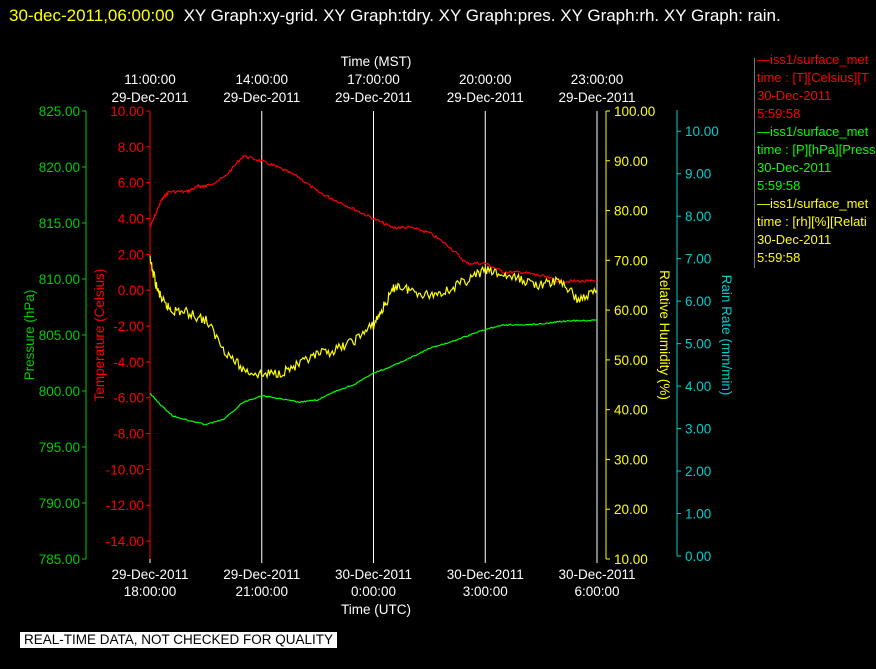 This screenshot has height=669, width=876. Describe the element at coordinates (59, 111) in the screenshot. I see `pressure-tick-label: 825.00` at that location.